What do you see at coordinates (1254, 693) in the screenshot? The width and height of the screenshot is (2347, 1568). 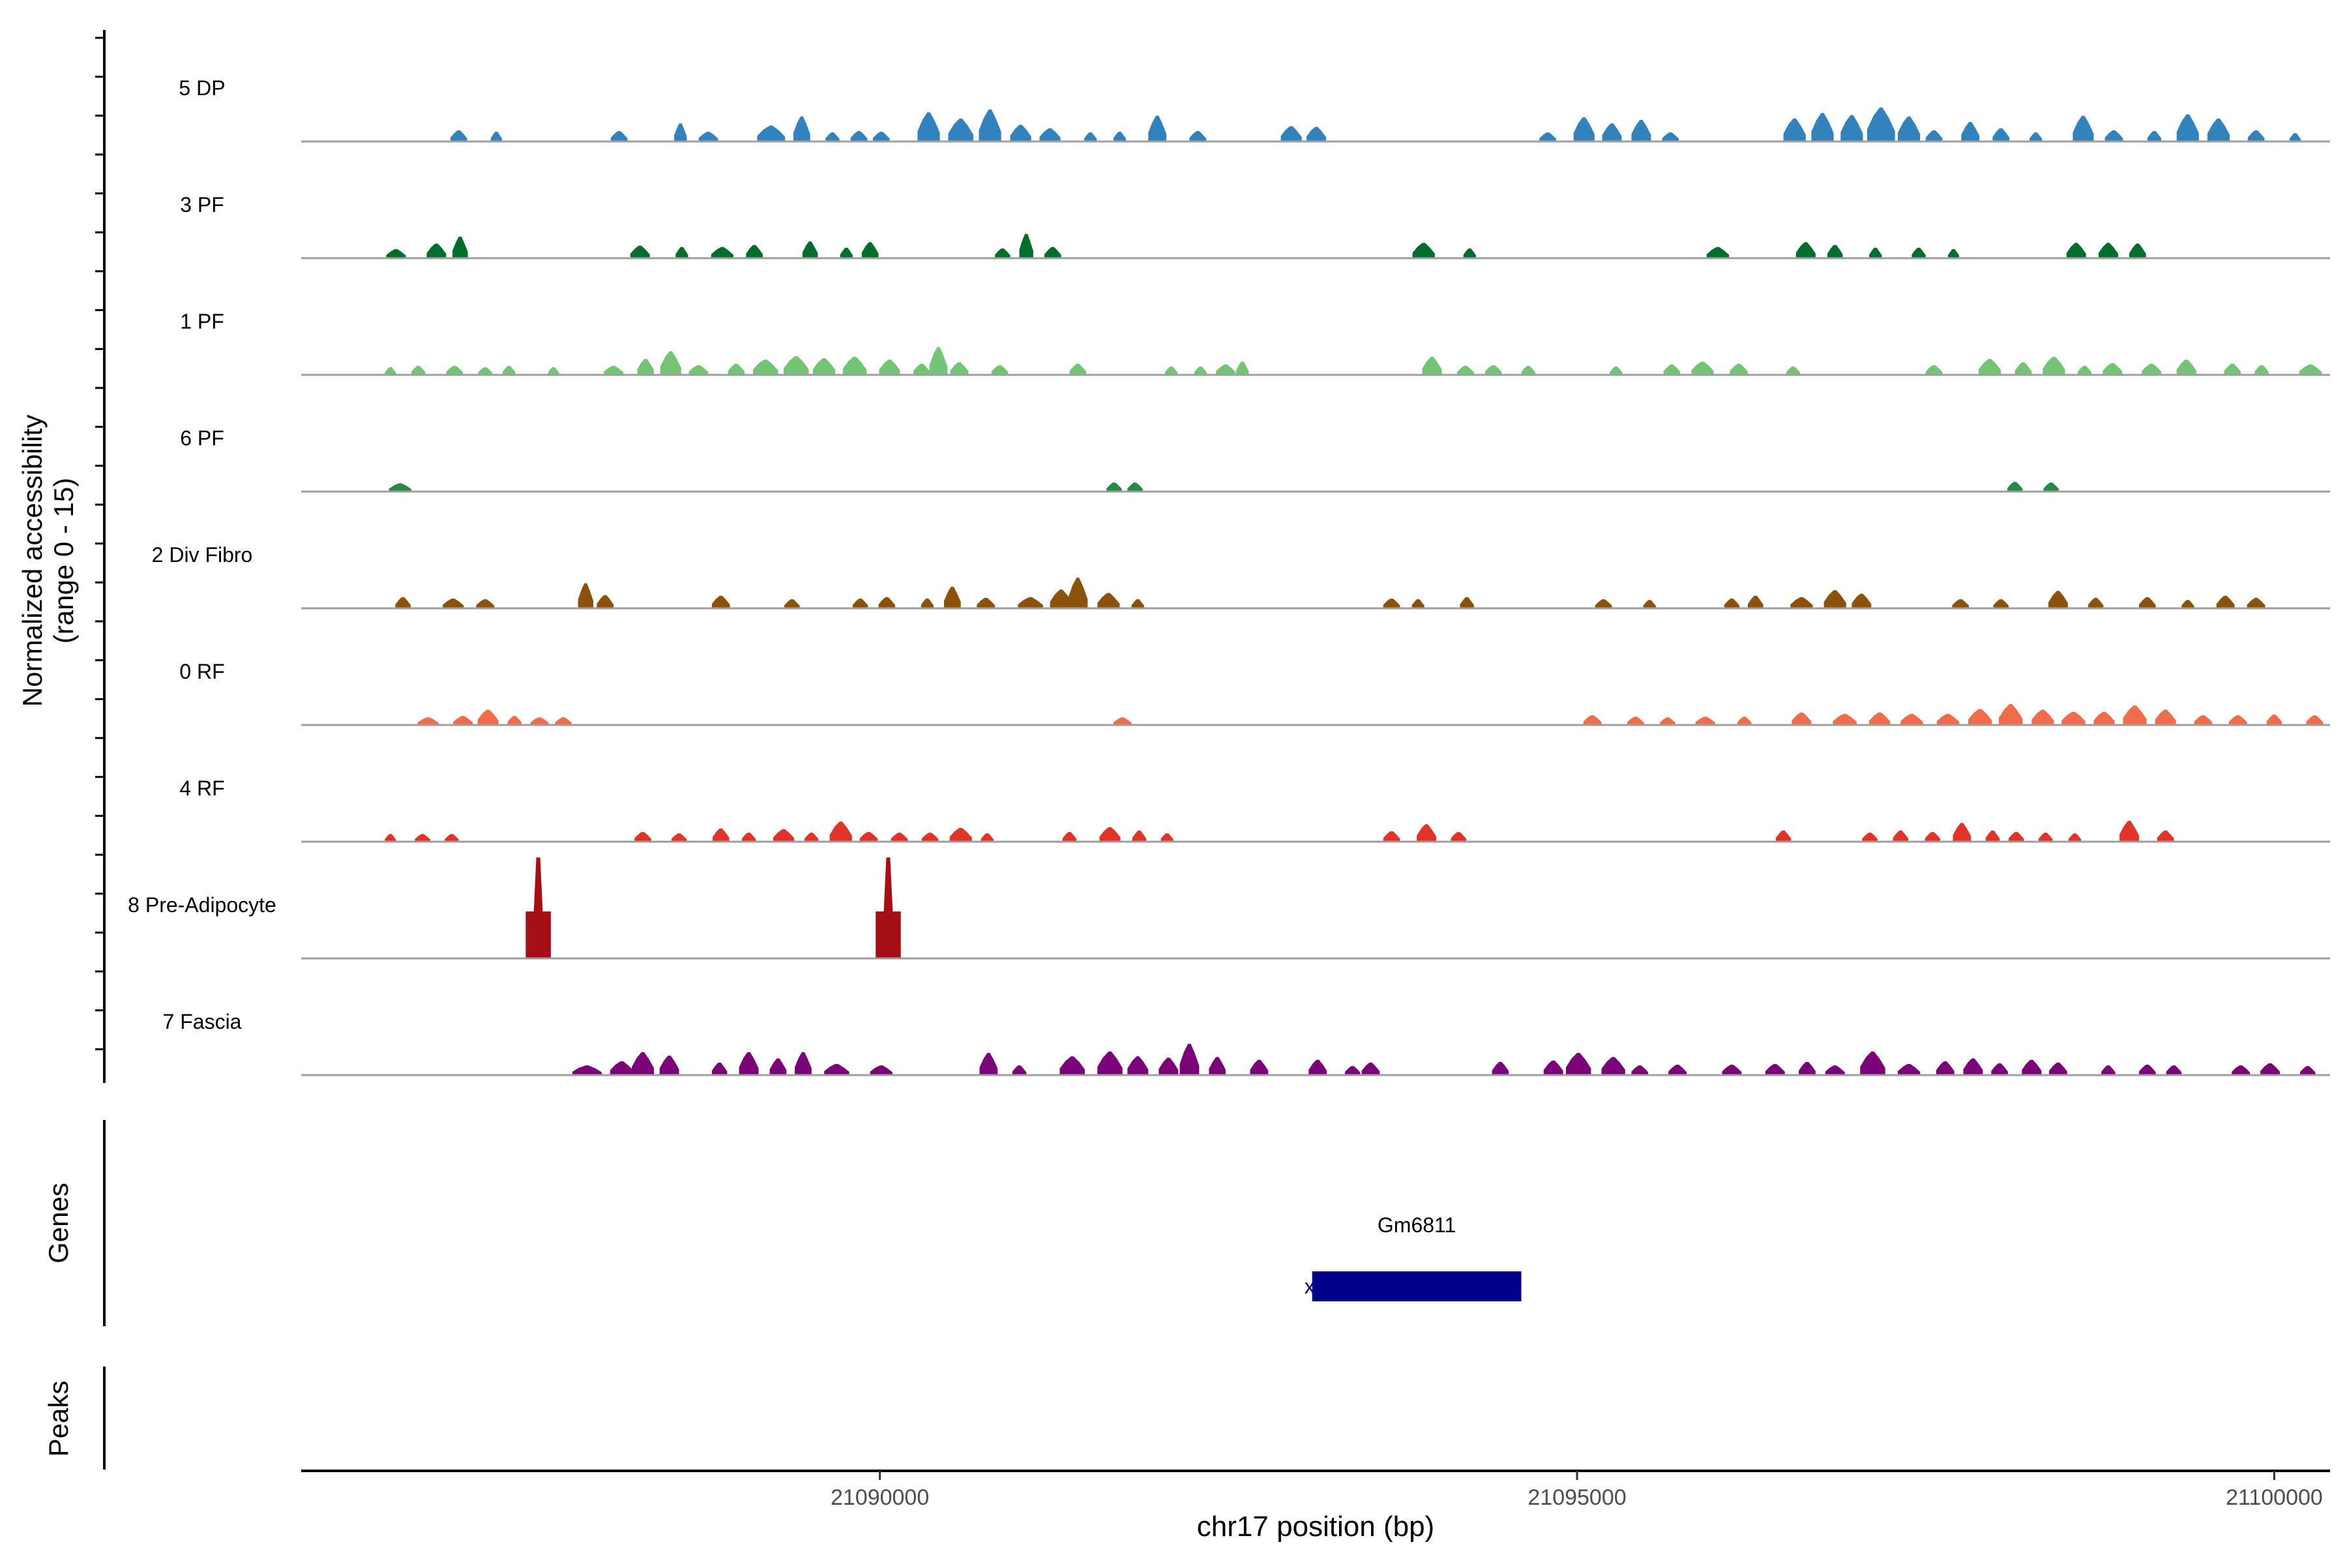 I see `track-6: 0 RF` at bounding box center [1254, 693].